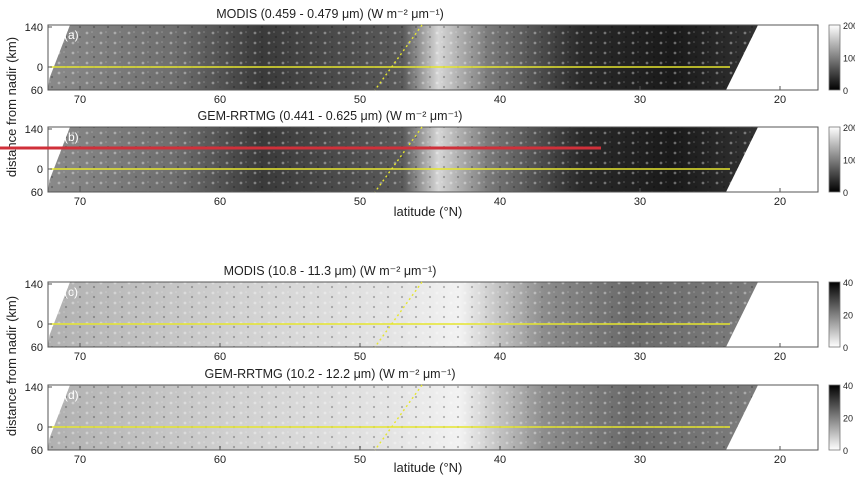 The width and height of the screenshot is (855, 483). I want to click on panel-title: MODIS (0.459 - 0.479 μm) (W m⁻² μm⁻¹), so click(330, 14).